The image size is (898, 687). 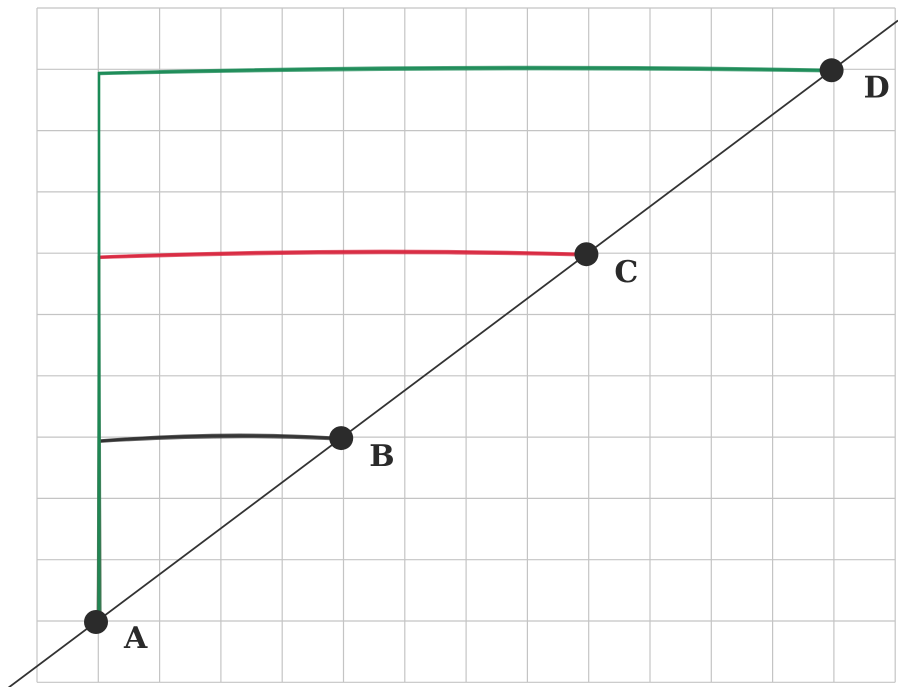 What do you see at coordinates (586, 254) in the screenshot?
I see `point-c` at bounding box center [586, 254].